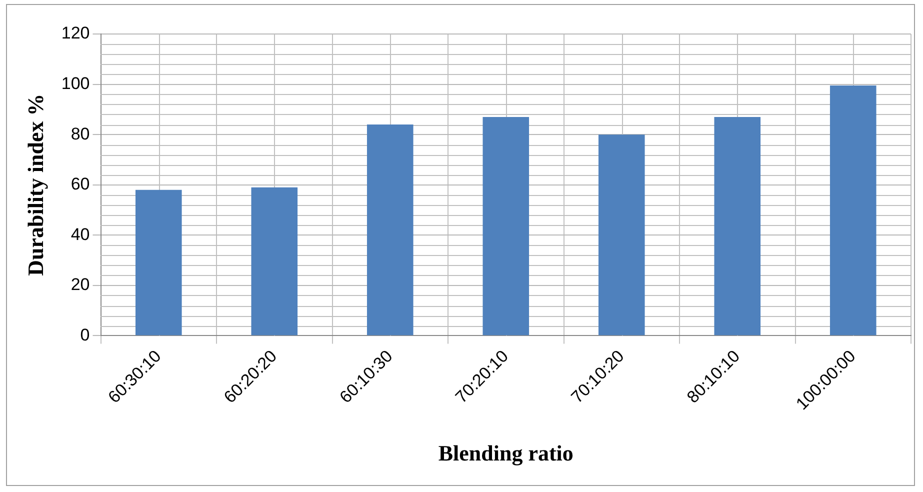 Image resolution: width=923 pixels, height=492 pixels. Describe the element at coordinates (80, 184) in the screenshot. I see `y-tick-label: 60` at that location.